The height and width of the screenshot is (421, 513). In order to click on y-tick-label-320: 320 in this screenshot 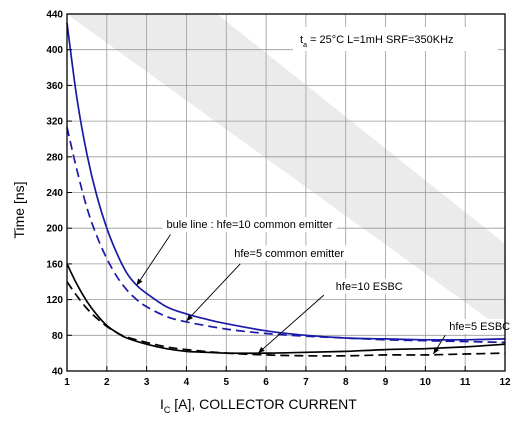, I will do `click(54, 122)`.